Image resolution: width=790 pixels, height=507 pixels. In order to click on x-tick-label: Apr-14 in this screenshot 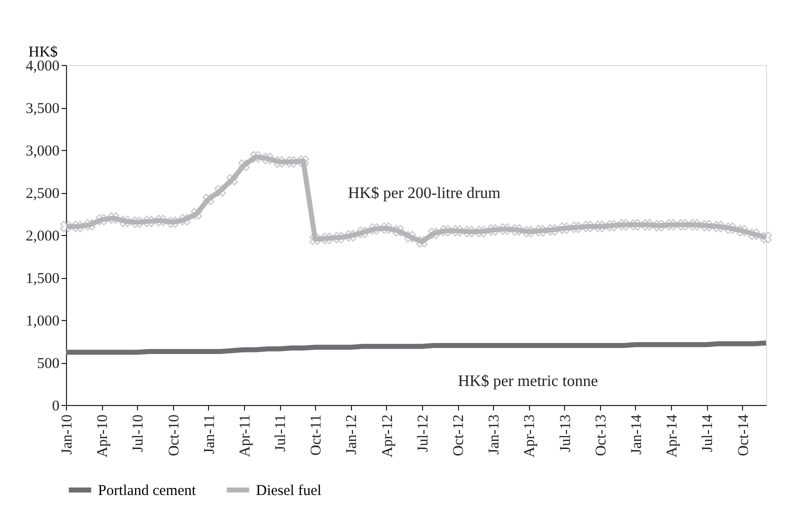, I will do `click(672, 436)`.